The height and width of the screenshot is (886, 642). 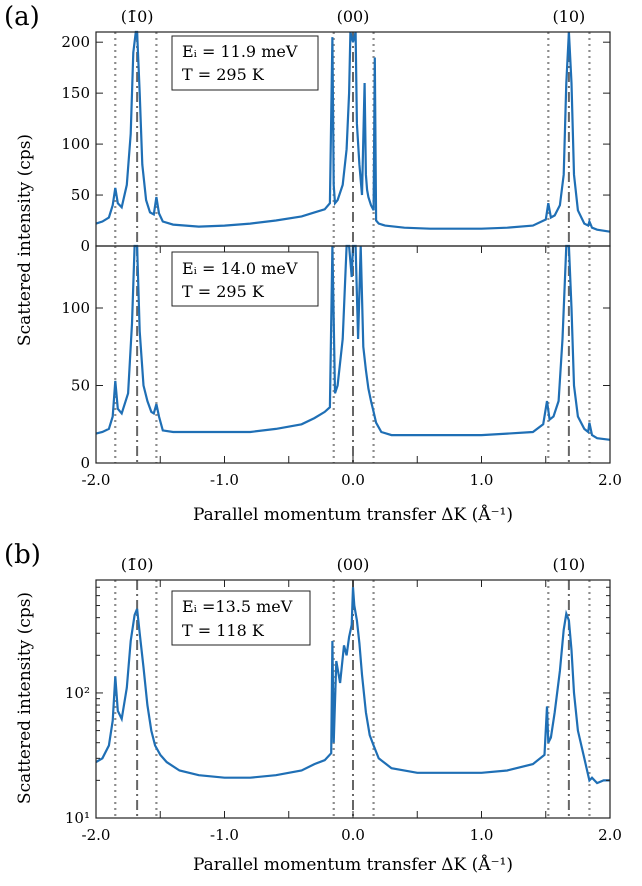 I want to click on annotation-temp-a-bottom: T = 295 K, so click(x=223, y=291).